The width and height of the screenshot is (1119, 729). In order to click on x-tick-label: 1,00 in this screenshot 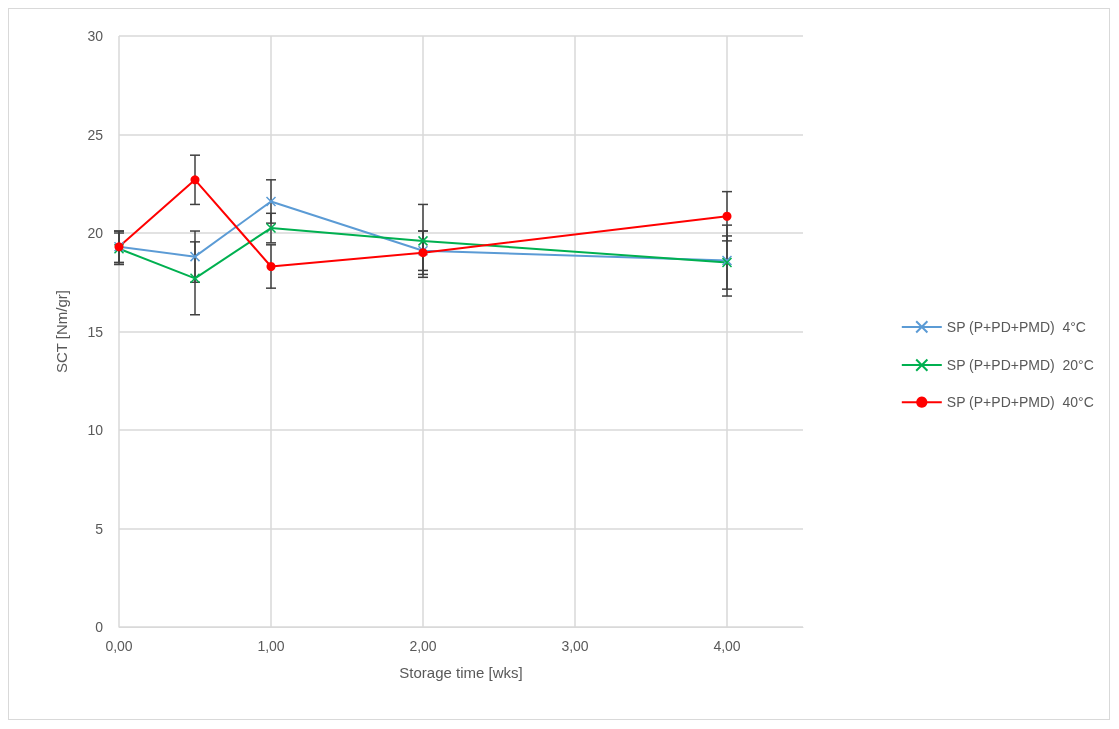, I will do `click(271, 646)`.